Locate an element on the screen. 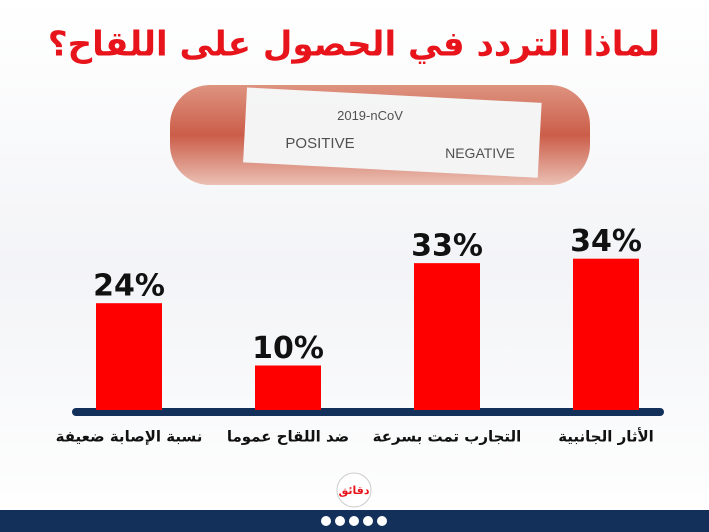  category-label: ضد اللقاح عموما is located at coordinates (288, 437).